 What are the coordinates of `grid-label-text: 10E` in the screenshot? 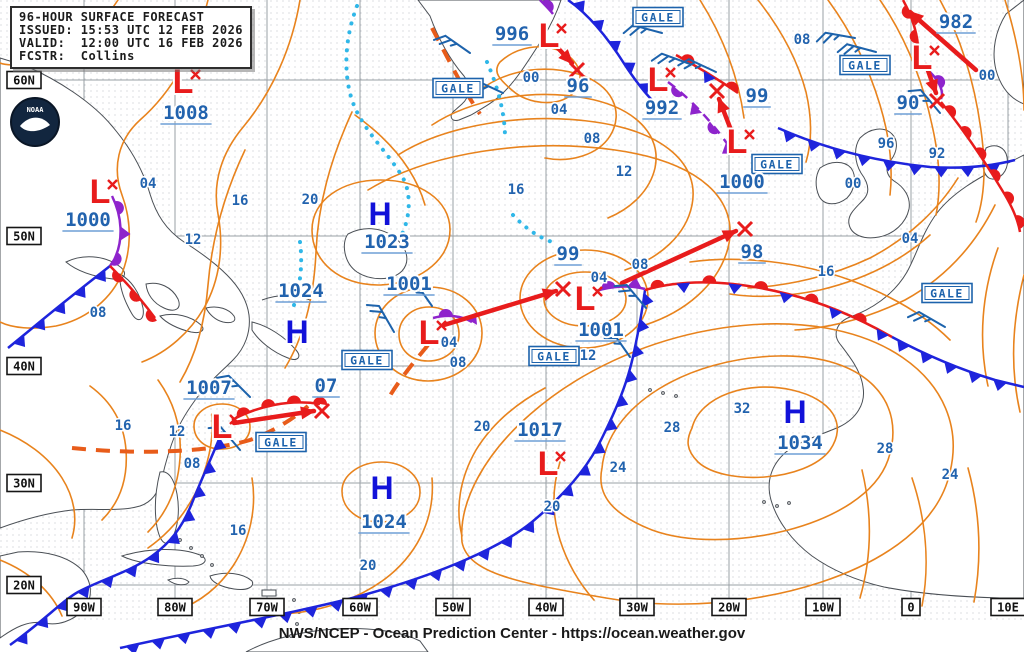 It's located at (1008, 608).